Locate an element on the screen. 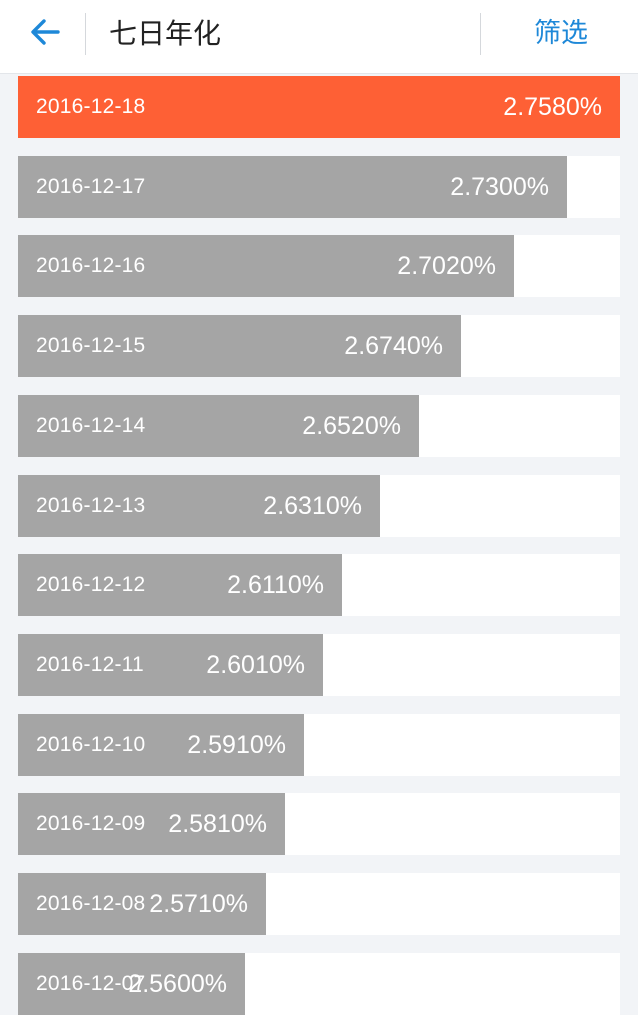 This screenshot has width=638, height=1015. highlight-bar is located at coordinates (319, 107).